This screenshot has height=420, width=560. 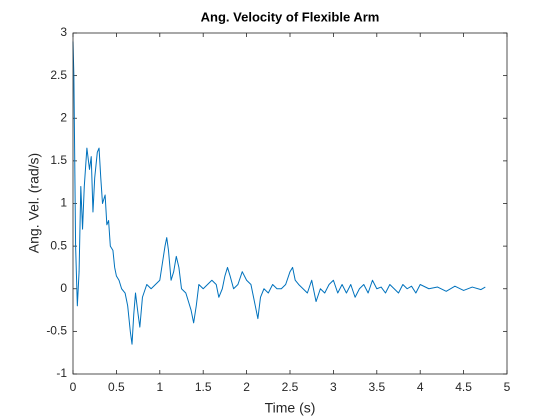 What do you see at coordinates (290, 387) in the screenshot?
I see `x-tick-label: 2.5` at bounding box center [290, 387].